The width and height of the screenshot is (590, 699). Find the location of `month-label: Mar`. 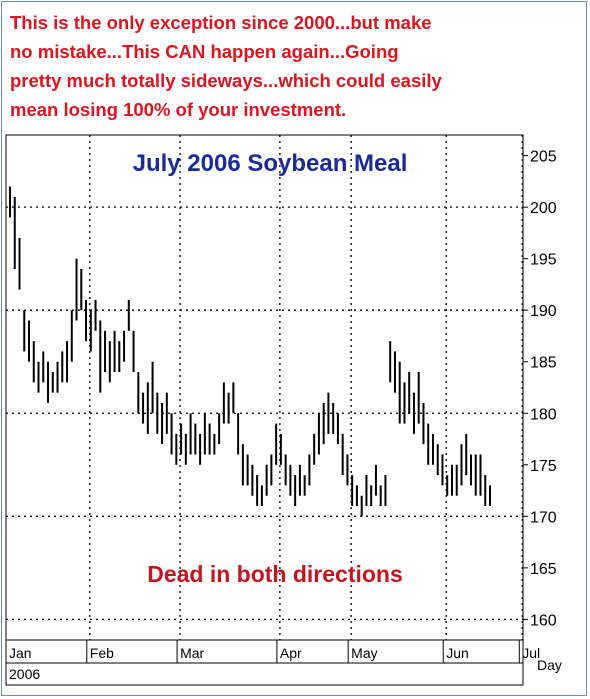

month-label: Mar is located at coordinates (192, 653).